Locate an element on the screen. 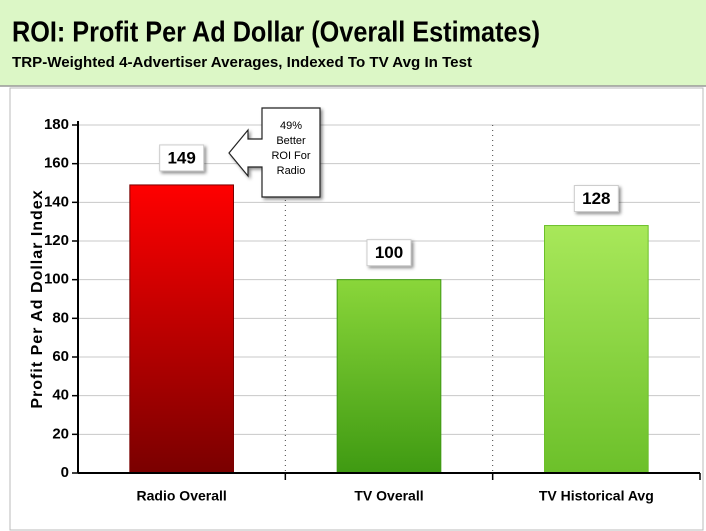 The height and width of the screenshot is (531, 706). y-tick-label: 20 is located at coordinates (60, 433).